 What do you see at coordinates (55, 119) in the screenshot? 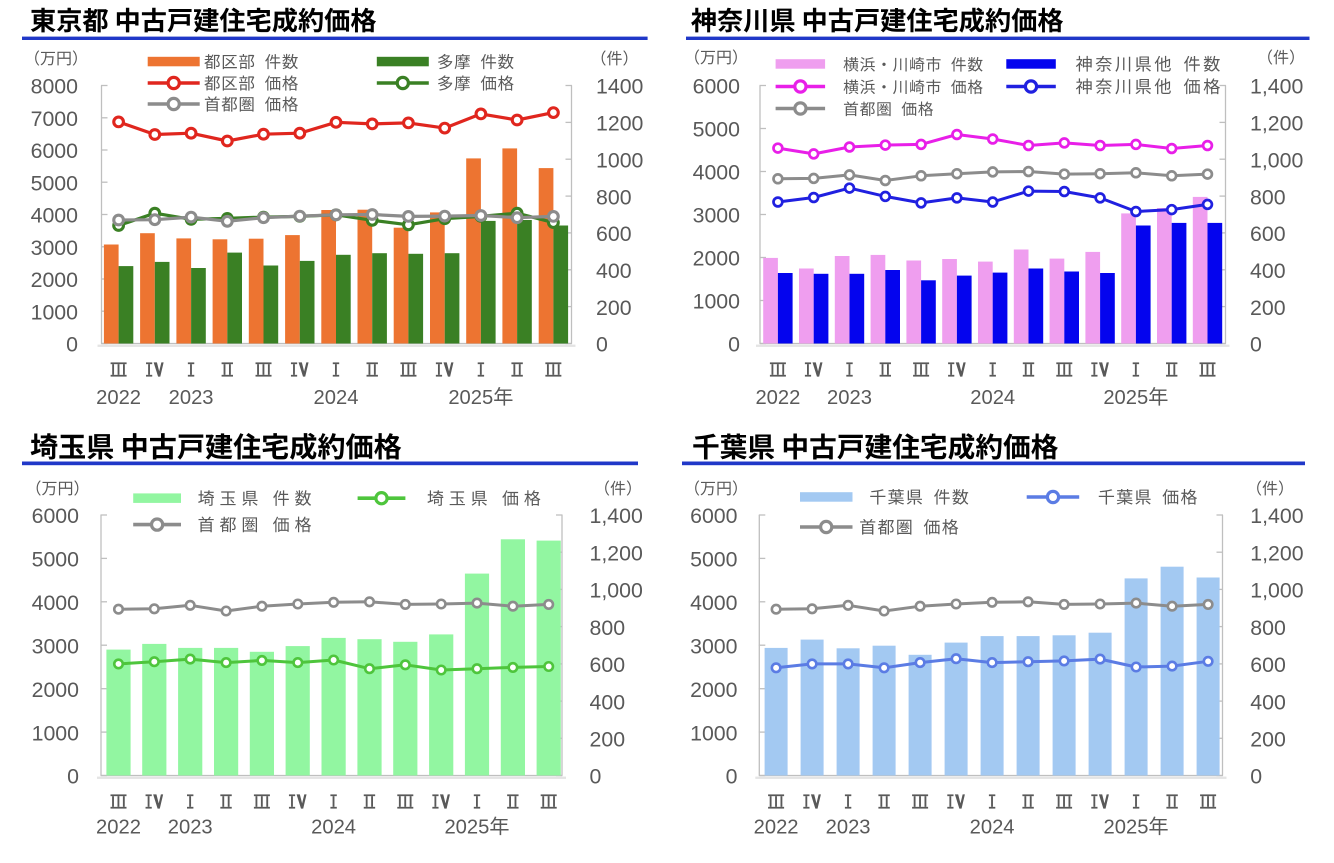
I see `svg-text: 7000` at bounding box center [55, 119].